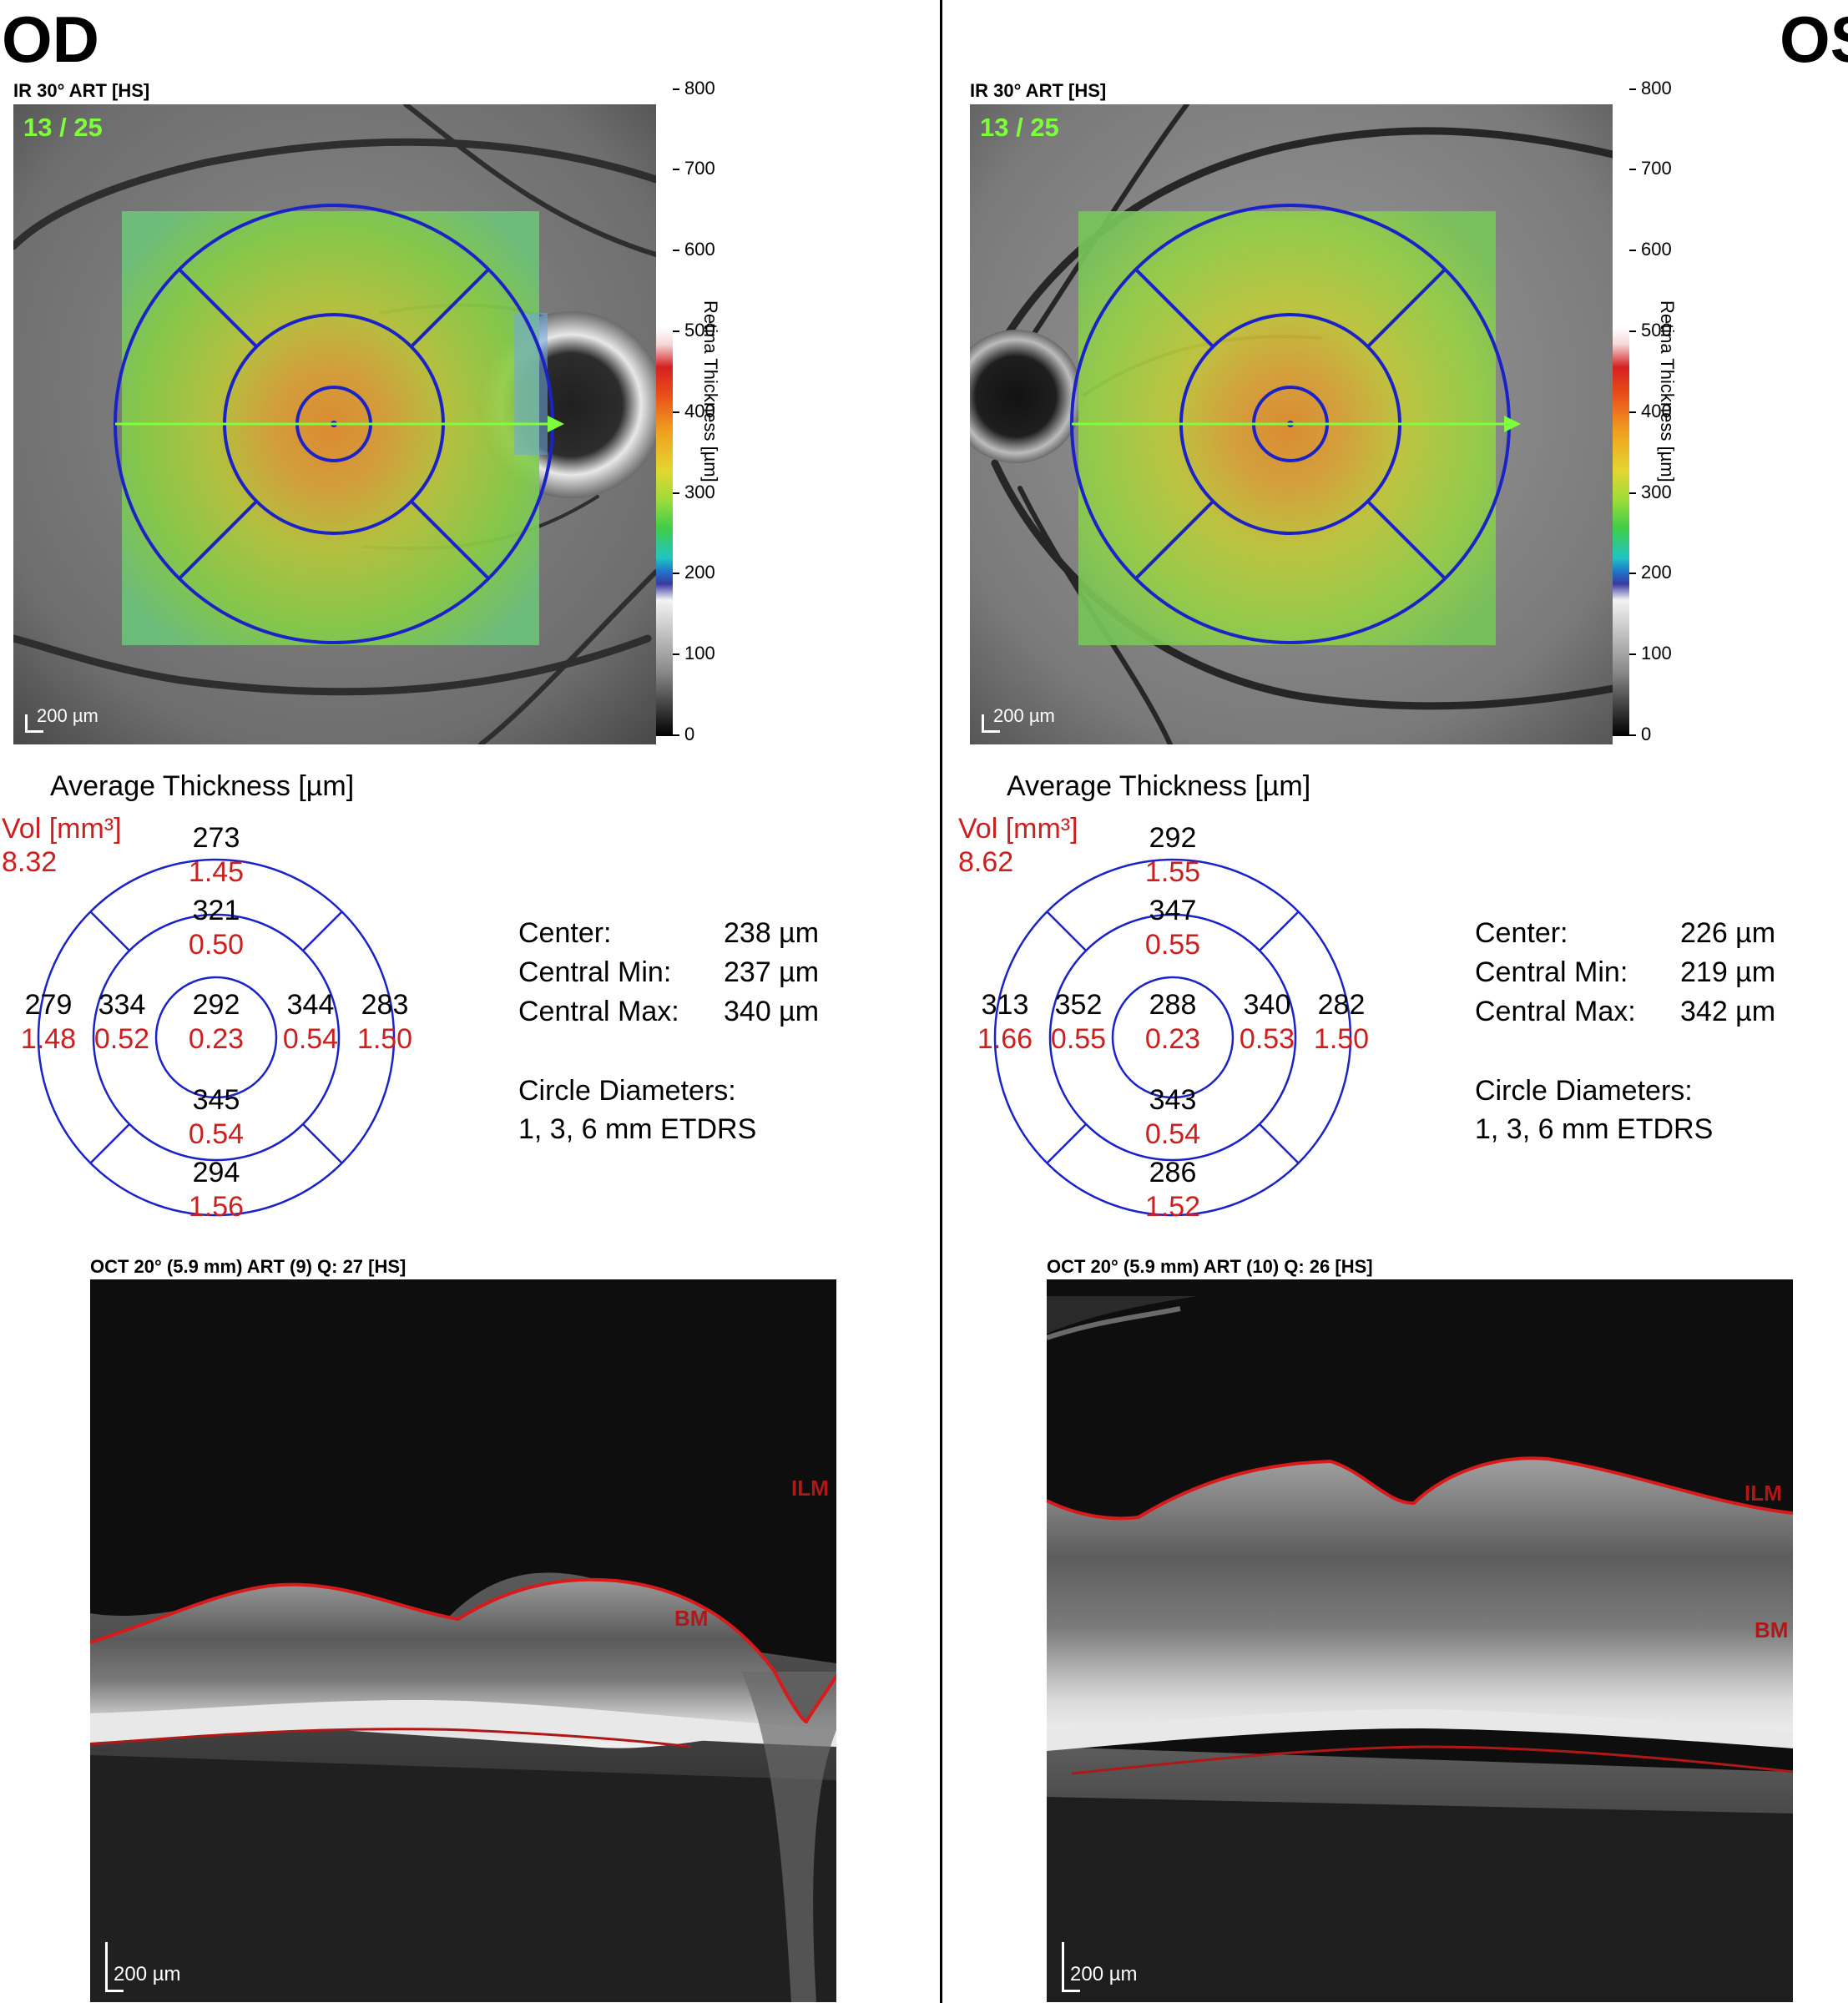 The width and height of the screenshot is (1848, 2003). What do you see at coordinates (1267, 1039) in the screenshot?
I see `etdrs-inner-nasal-volume: 0.53` at bounding box center [1267, 1039].